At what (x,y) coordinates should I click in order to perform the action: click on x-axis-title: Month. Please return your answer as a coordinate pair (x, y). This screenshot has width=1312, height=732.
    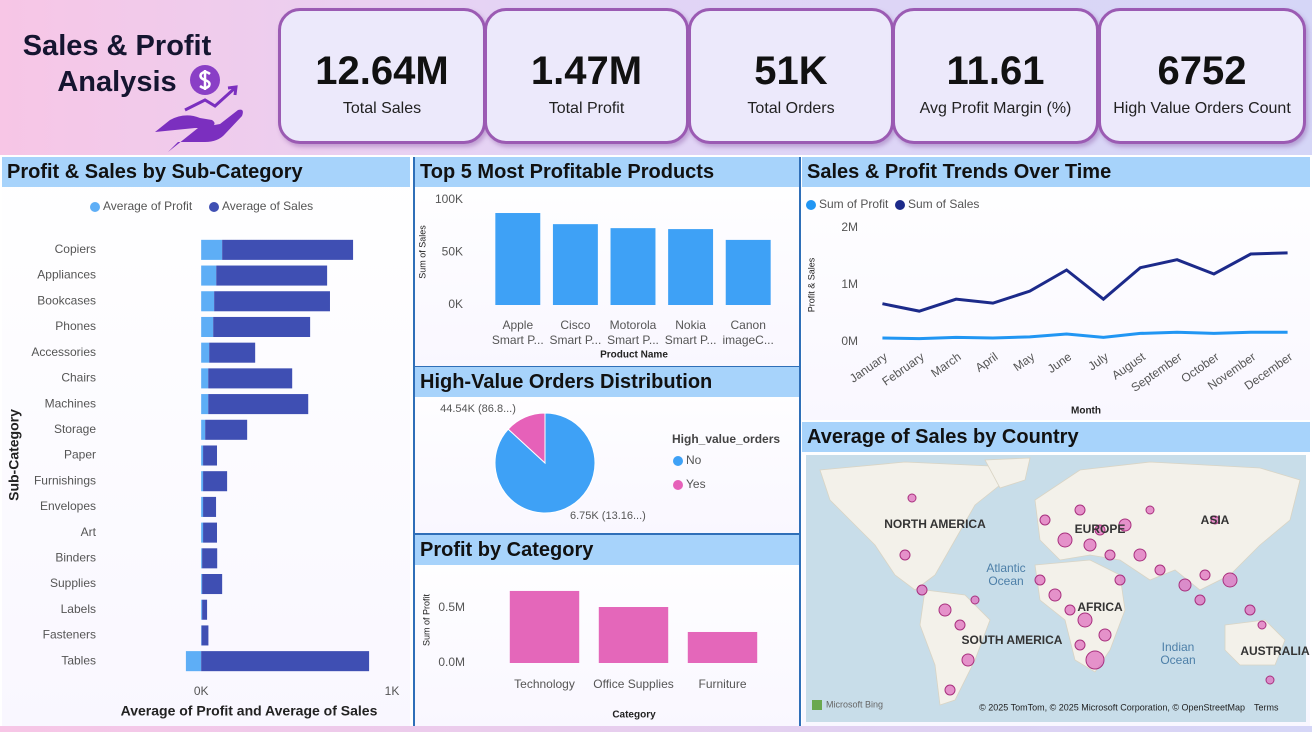
    Looking at the image, I should click on (1086, 411).